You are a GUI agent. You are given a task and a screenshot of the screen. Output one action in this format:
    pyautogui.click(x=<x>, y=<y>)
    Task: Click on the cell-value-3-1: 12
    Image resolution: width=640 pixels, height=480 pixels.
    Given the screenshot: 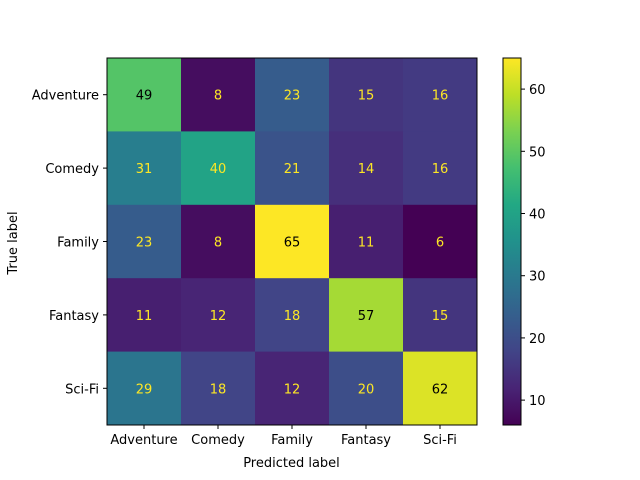 What is the action you would take?
    pyautogui.click(x=218, y=316)
    